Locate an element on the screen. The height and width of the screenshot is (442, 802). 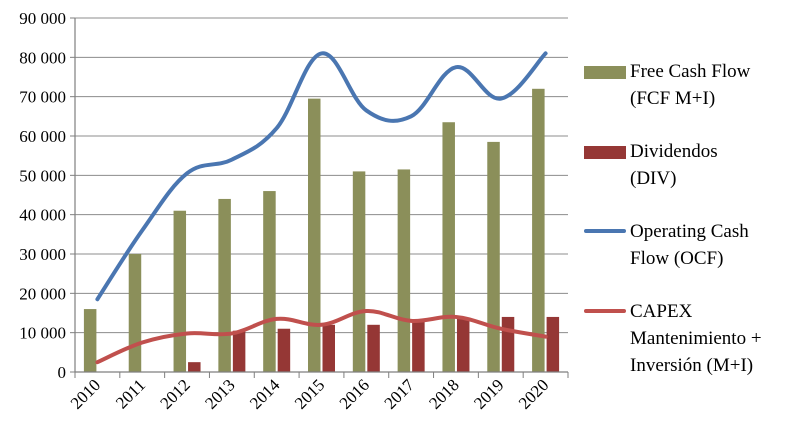
legend-swatch-capex is located at coordinates (605, 311).